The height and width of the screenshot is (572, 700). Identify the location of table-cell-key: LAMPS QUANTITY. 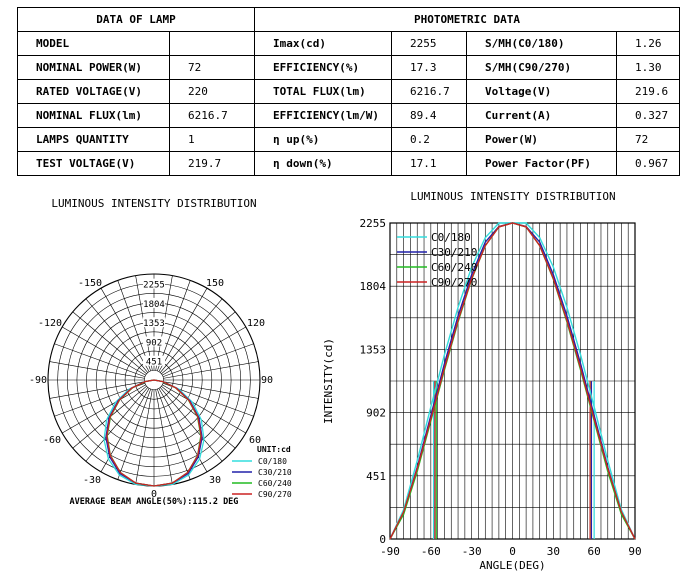
(93, 139).